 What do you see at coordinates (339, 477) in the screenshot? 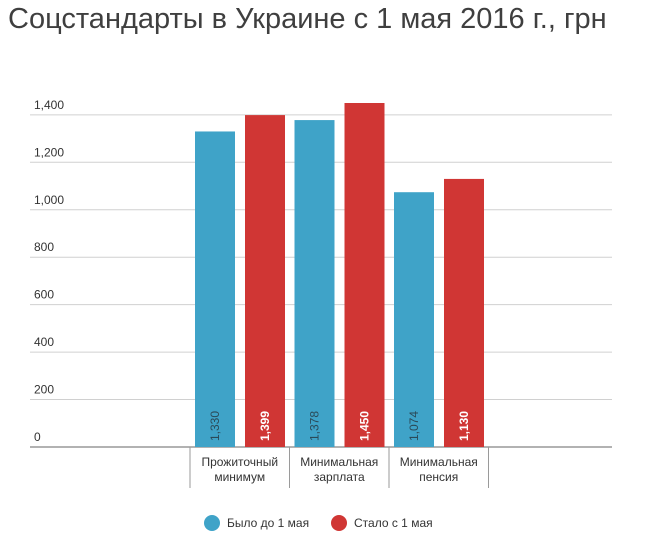
I see `category-label: зарплата` at bounding box center [339, 477].